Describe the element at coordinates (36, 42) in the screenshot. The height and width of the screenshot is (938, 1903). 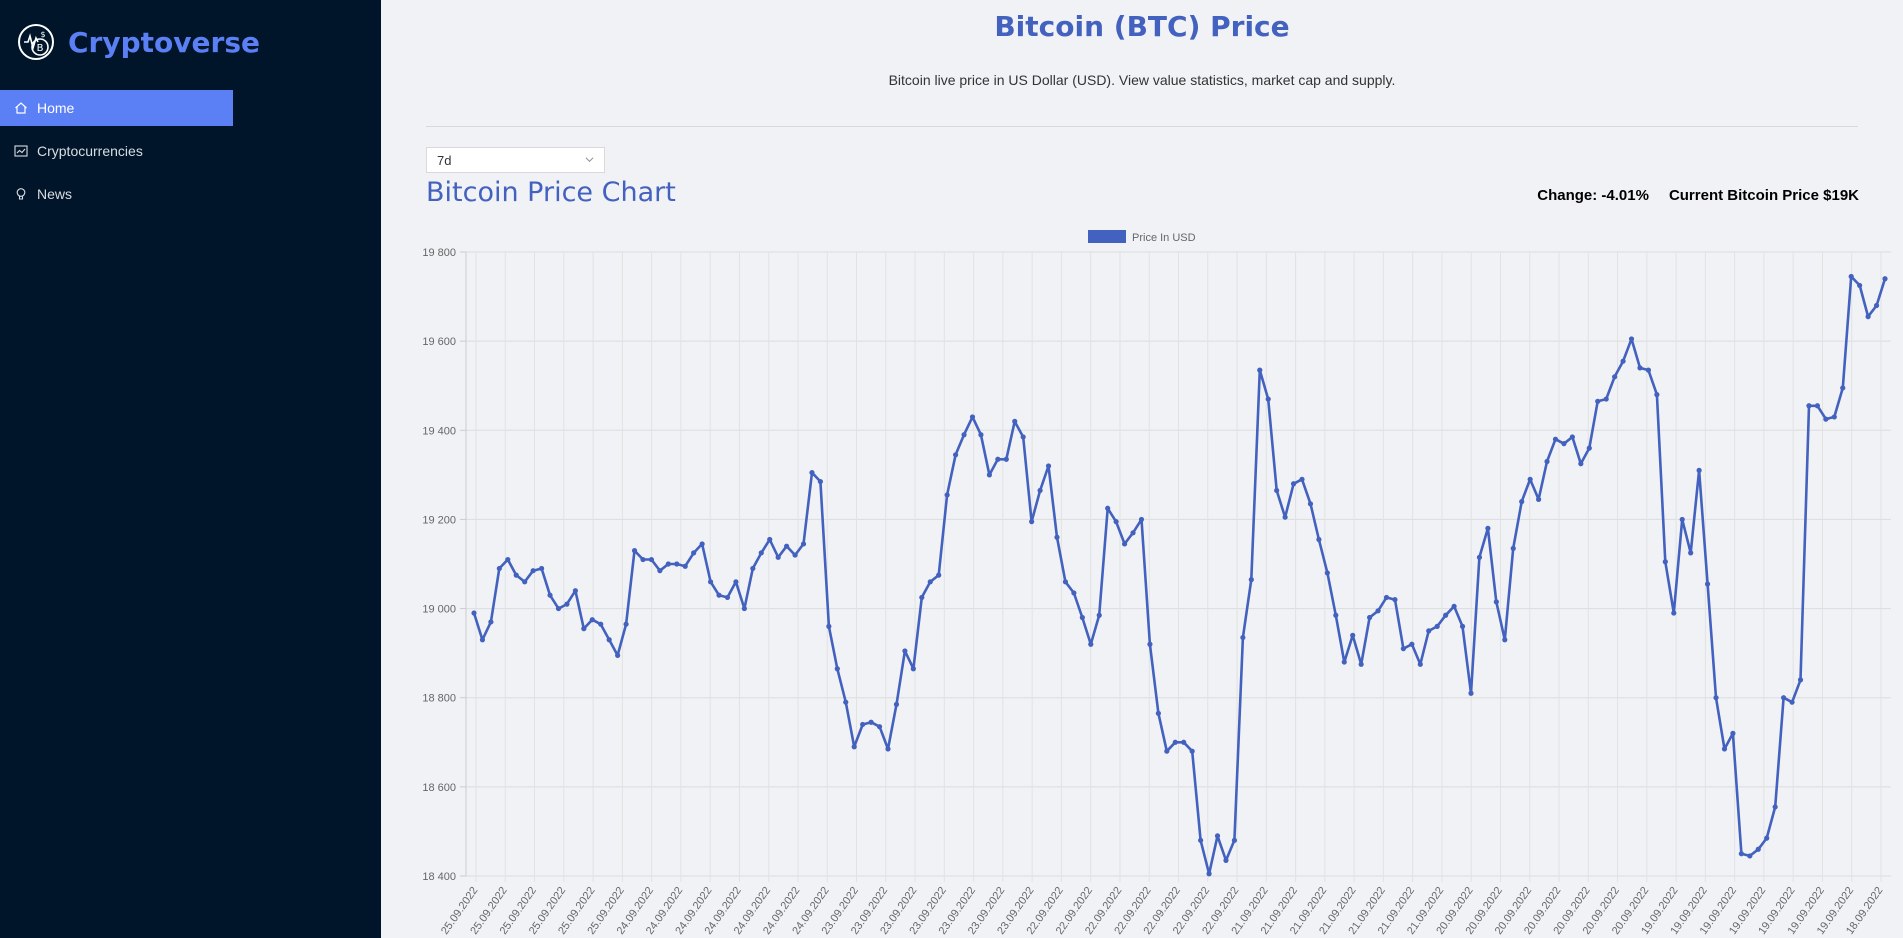
I see `crypto-coin-logo-icon: B $` at that location.